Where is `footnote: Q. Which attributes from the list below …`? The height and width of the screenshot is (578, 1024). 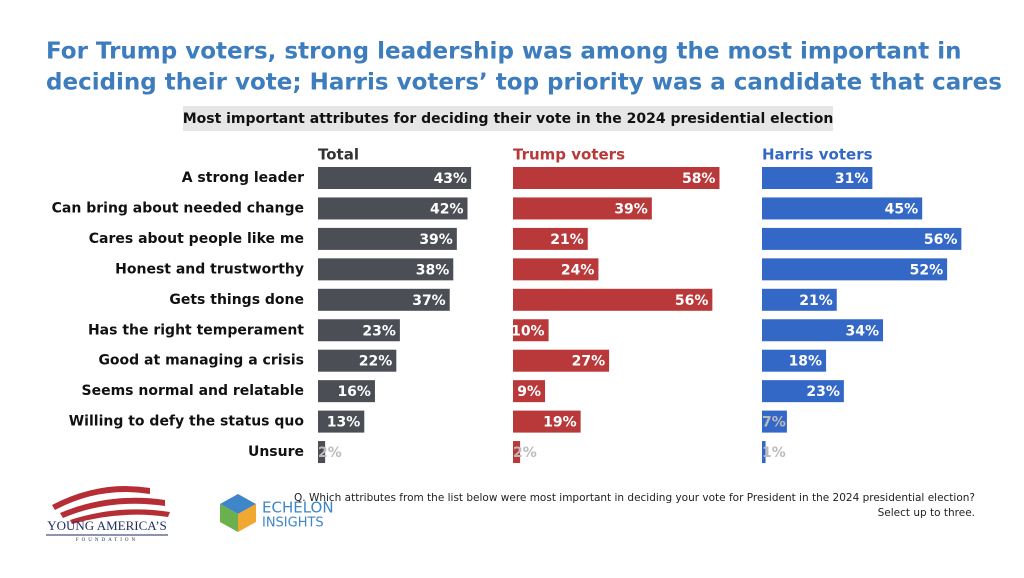 footnote: Q. Which attributes from the list below … is located at coordinates (634, 498).